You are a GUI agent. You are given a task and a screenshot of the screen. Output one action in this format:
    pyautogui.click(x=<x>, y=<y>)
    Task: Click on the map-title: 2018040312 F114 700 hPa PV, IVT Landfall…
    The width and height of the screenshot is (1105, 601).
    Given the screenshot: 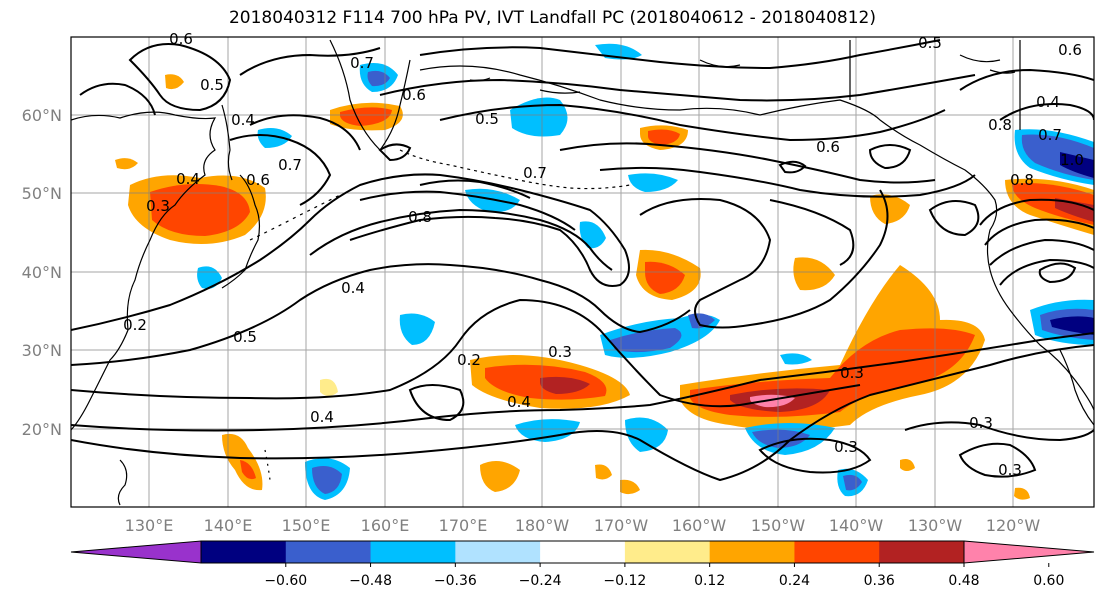 What is the action you would take?
    pyautogui.click(x=552, y=18)
    